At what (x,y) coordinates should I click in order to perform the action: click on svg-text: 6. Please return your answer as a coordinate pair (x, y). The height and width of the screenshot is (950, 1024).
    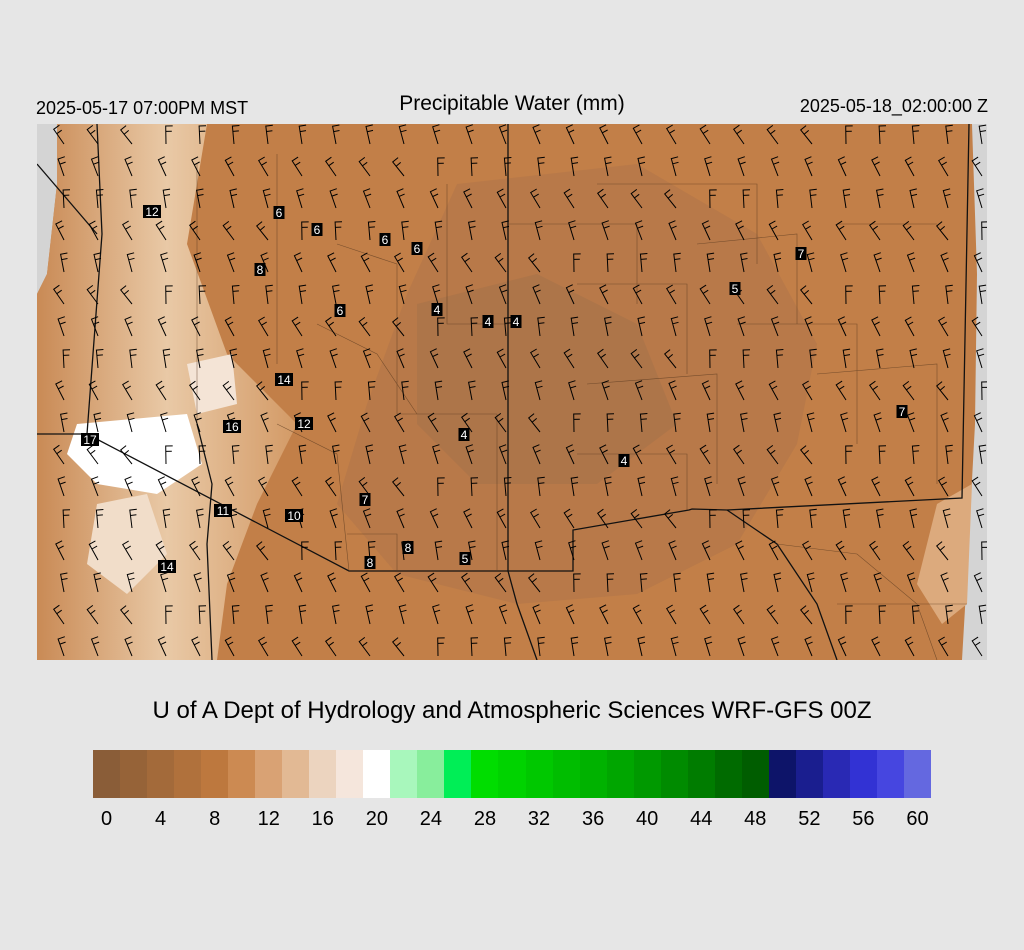
    Looking at the image, I should click on (340, 311).